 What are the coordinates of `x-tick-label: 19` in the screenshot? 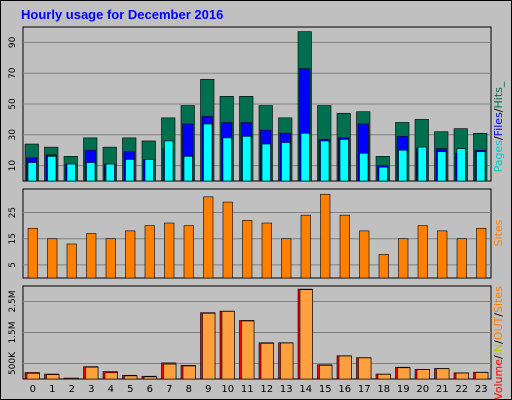 It's located at (403, 389).